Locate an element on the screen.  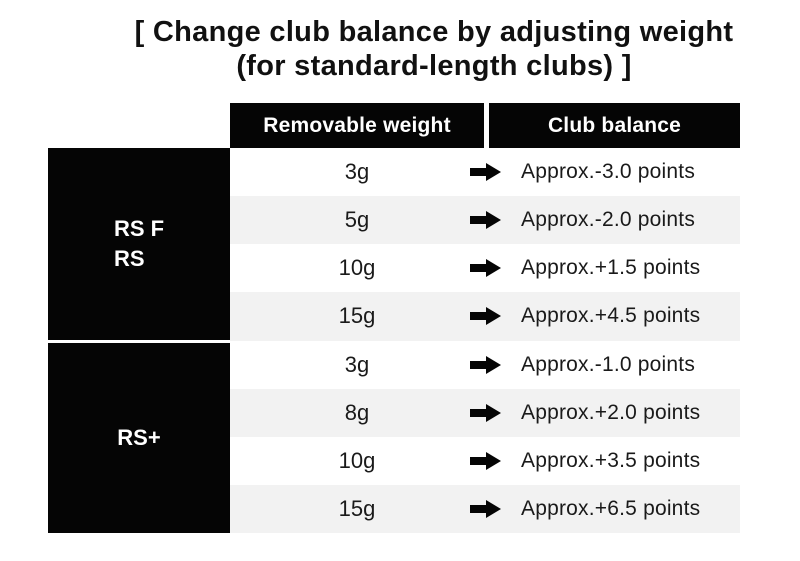
table-row: 10g Approx.+1.5 points is located at coordinates (485, 268).